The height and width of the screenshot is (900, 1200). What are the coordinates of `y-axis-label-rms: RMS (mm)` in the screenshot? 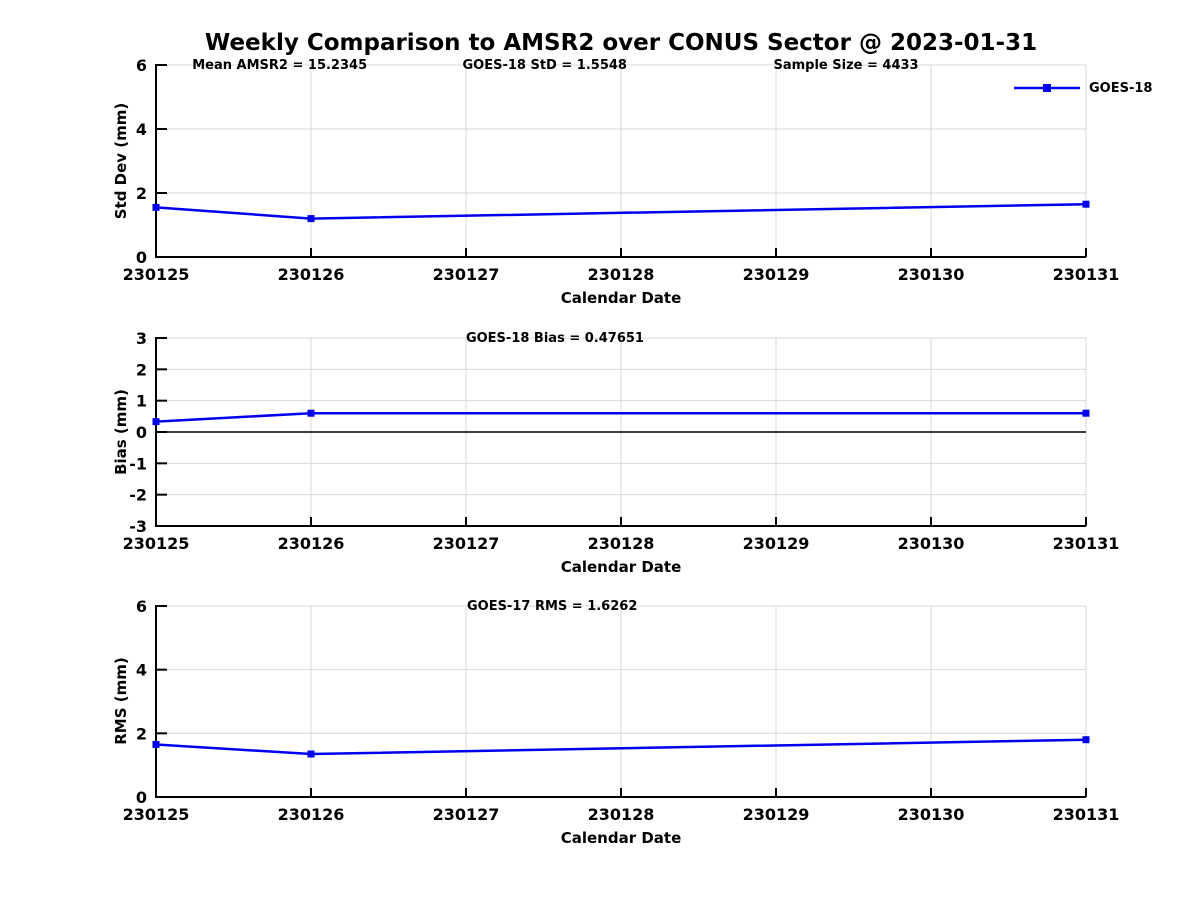 It's located at (121, 701).